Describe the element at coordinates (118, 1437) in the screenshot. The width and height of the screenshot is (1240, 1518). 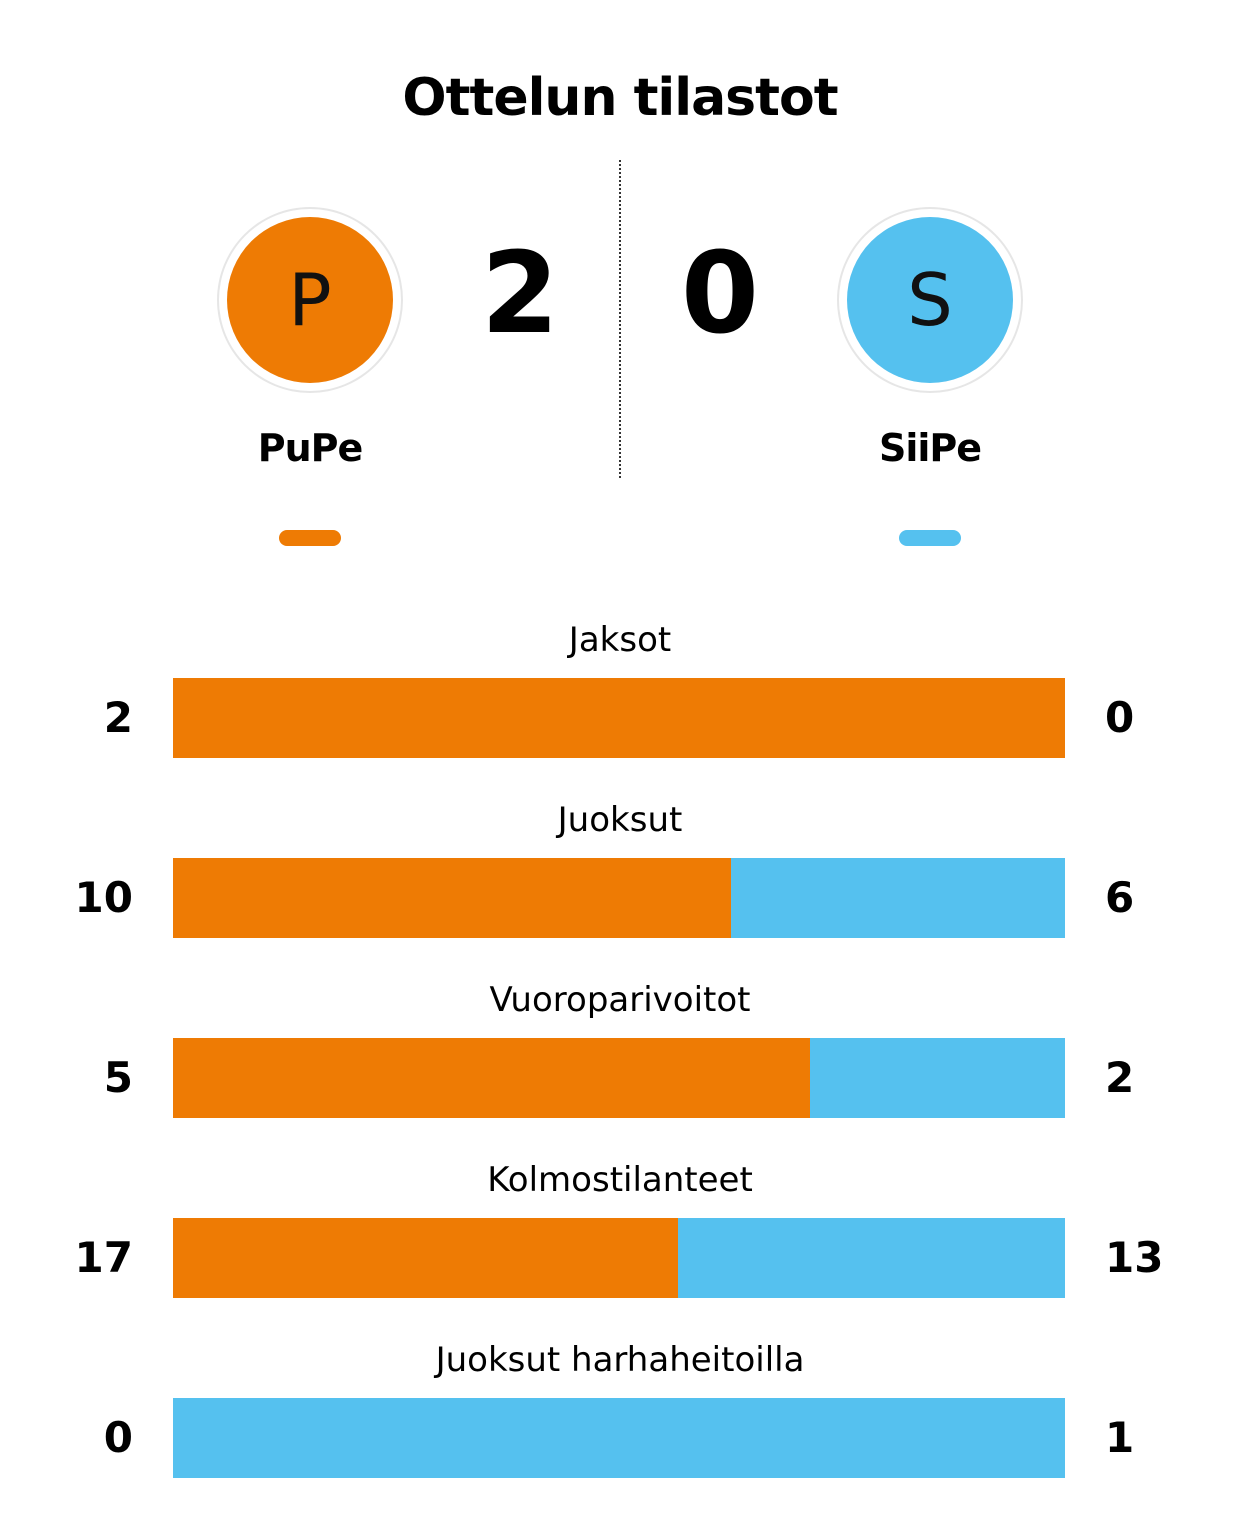
I see `home-stat-value: 0` at that location.